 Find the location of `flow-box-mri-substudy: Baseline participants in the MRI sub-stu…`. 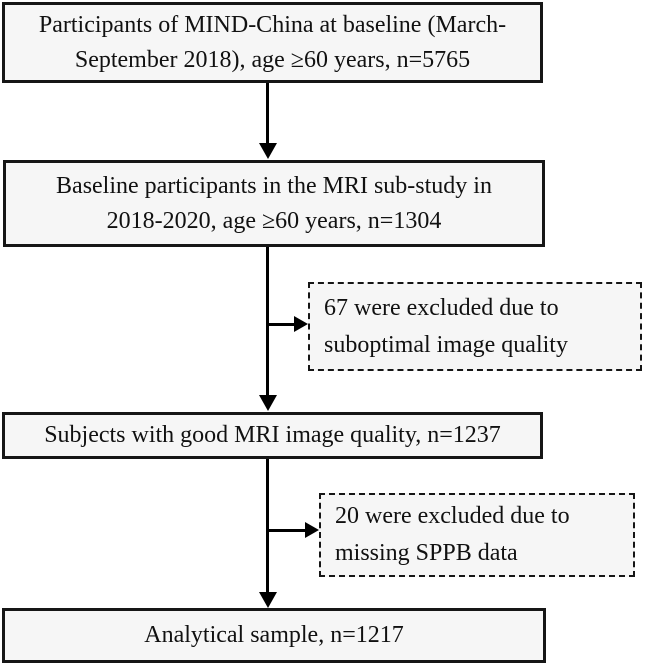

flow-box-mri-substudy: Baseline participants in the MRI sub-stu… is located at coordinates (274, 203).